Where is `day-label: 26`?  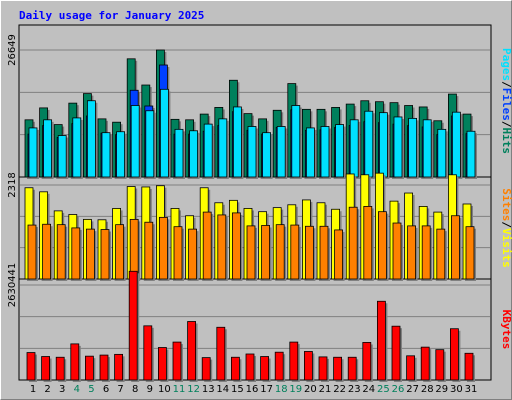
day-label: 26 is located at coordinates (398, 389).